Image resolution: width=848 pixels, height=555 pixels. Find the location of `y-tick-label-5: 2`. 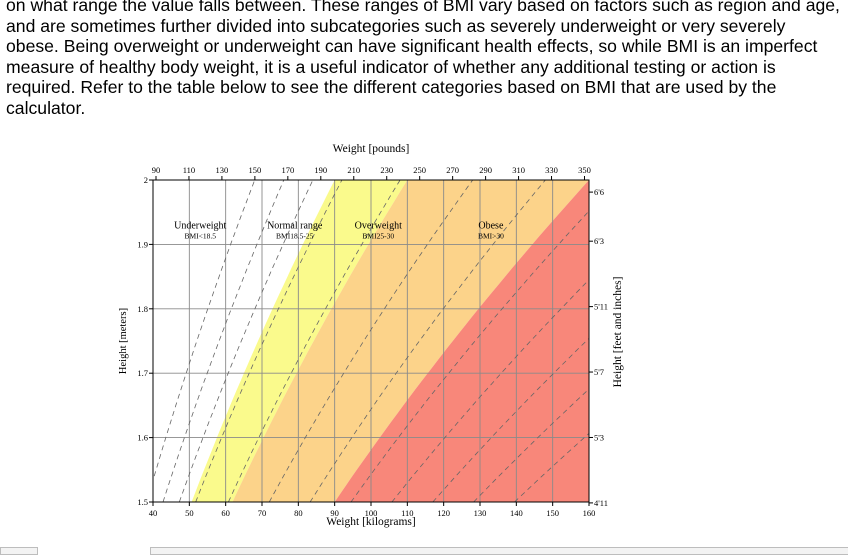

y-tick-label-5: 2 is located at coordinates (146, 180).